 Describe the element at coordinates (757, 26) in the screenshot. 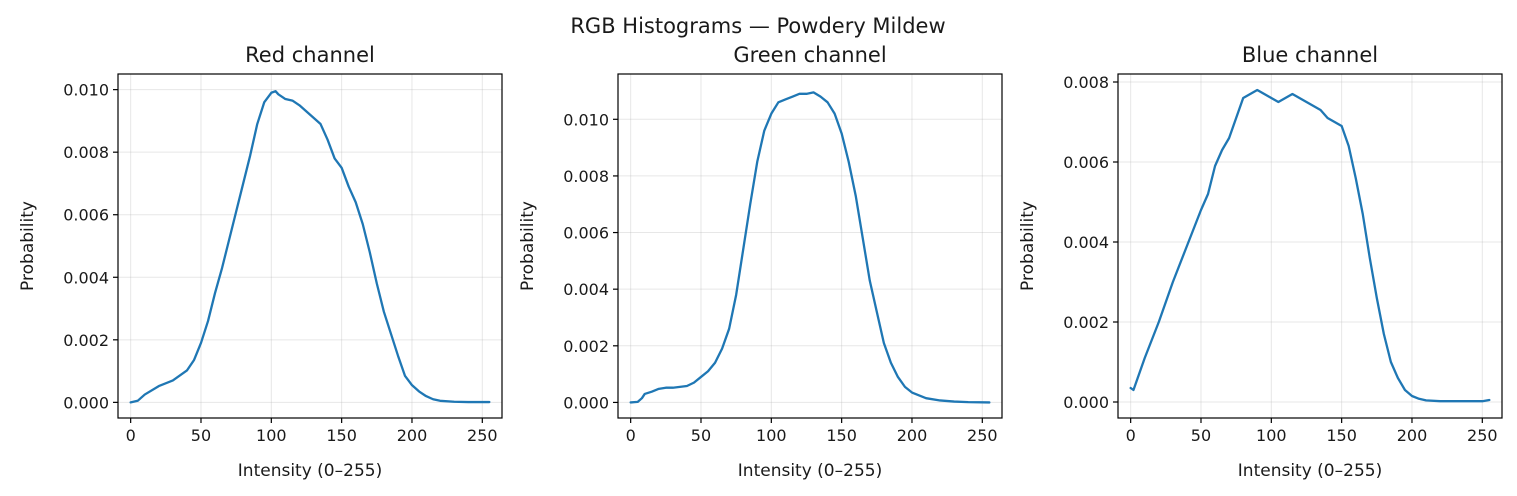

I see `figure-title: RGB Histograms — Powdery Mildew` at that location.